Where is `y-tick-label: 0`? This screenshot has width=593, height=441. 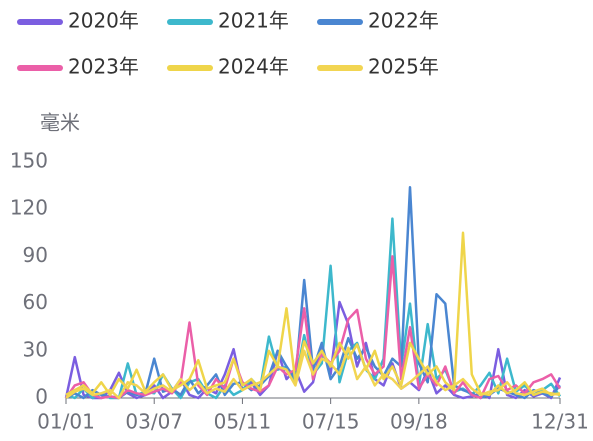
y-tick-label: 0 is located at coordinates (41, 397).